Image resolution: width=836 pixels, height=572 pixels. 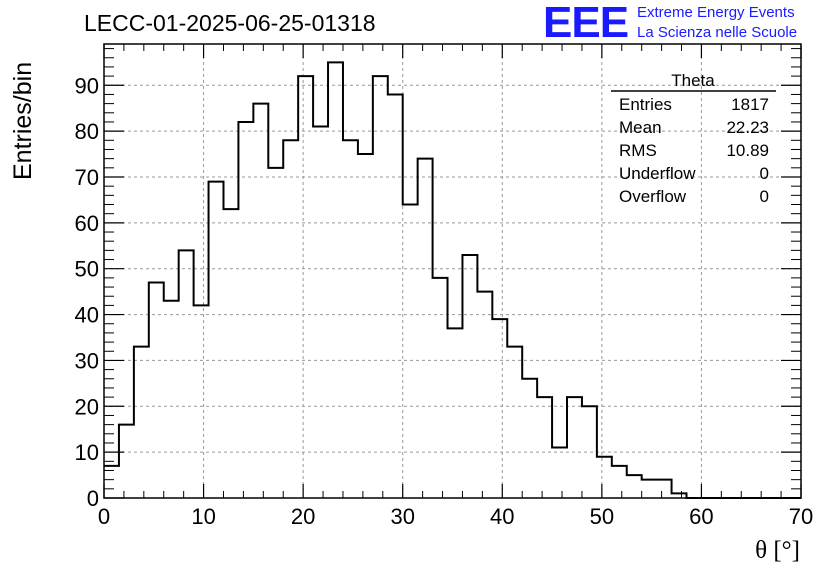 I want to click on x-tick-label: 10, so click(x=203, y=516).